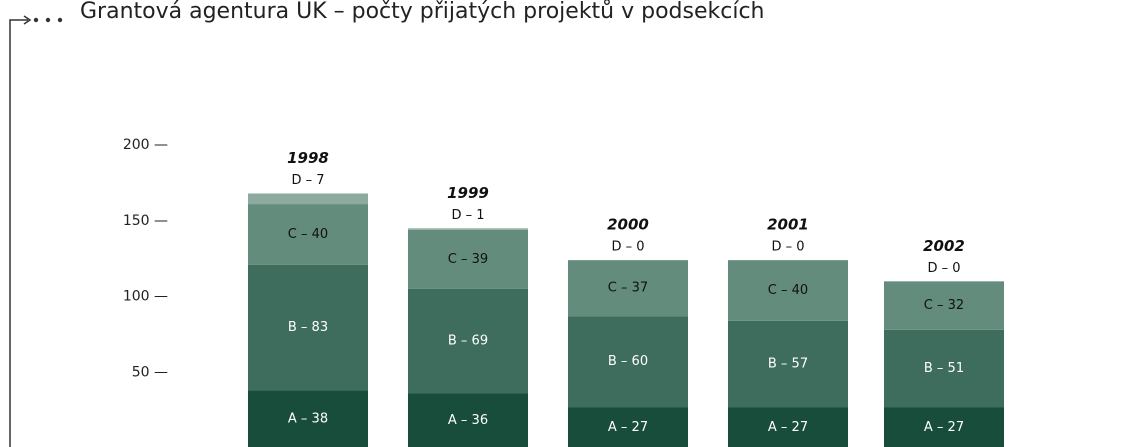 The image size is (1140, 447). Describe the element at coordinates (788, 225) in the screenshot. I see `x-category-label: 2001` at that location.